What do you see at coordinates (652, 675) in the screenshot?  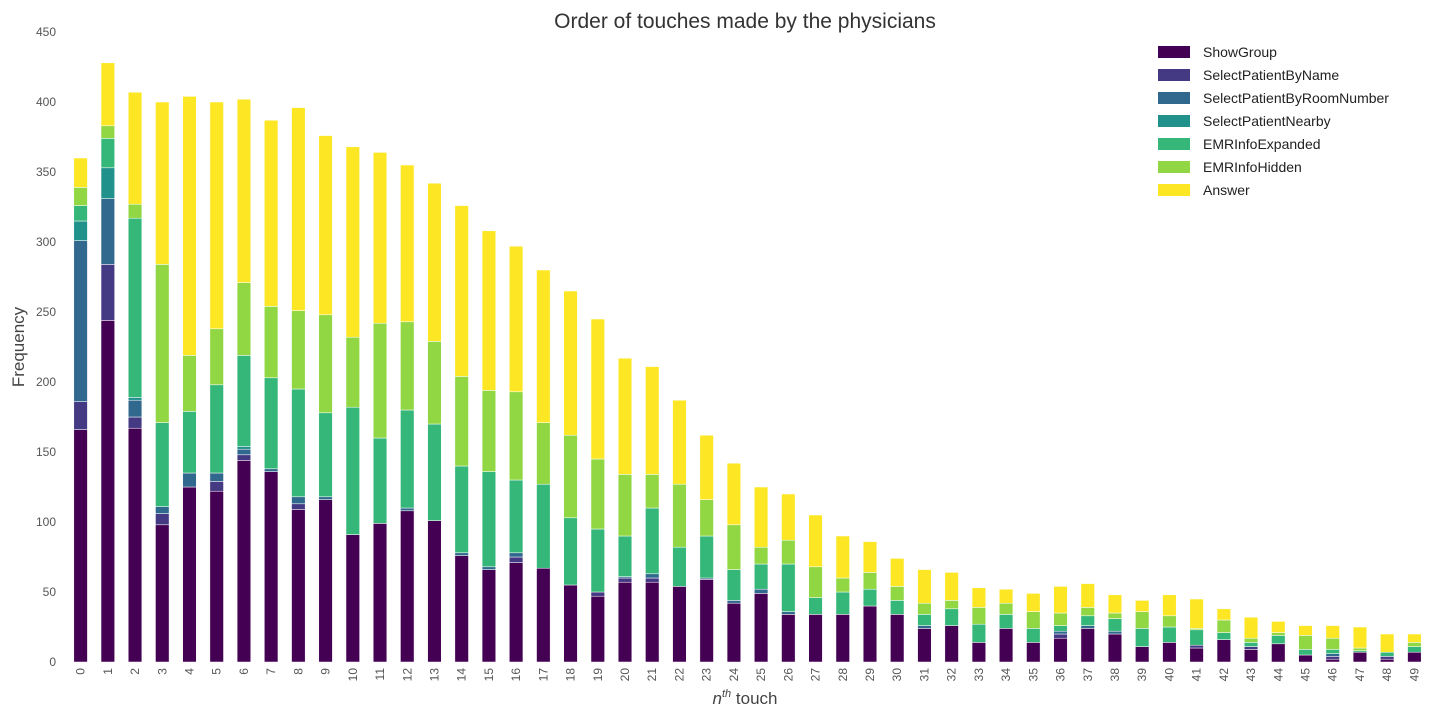 I see `x-tick-label: 21` at bounding box center [652, 675].